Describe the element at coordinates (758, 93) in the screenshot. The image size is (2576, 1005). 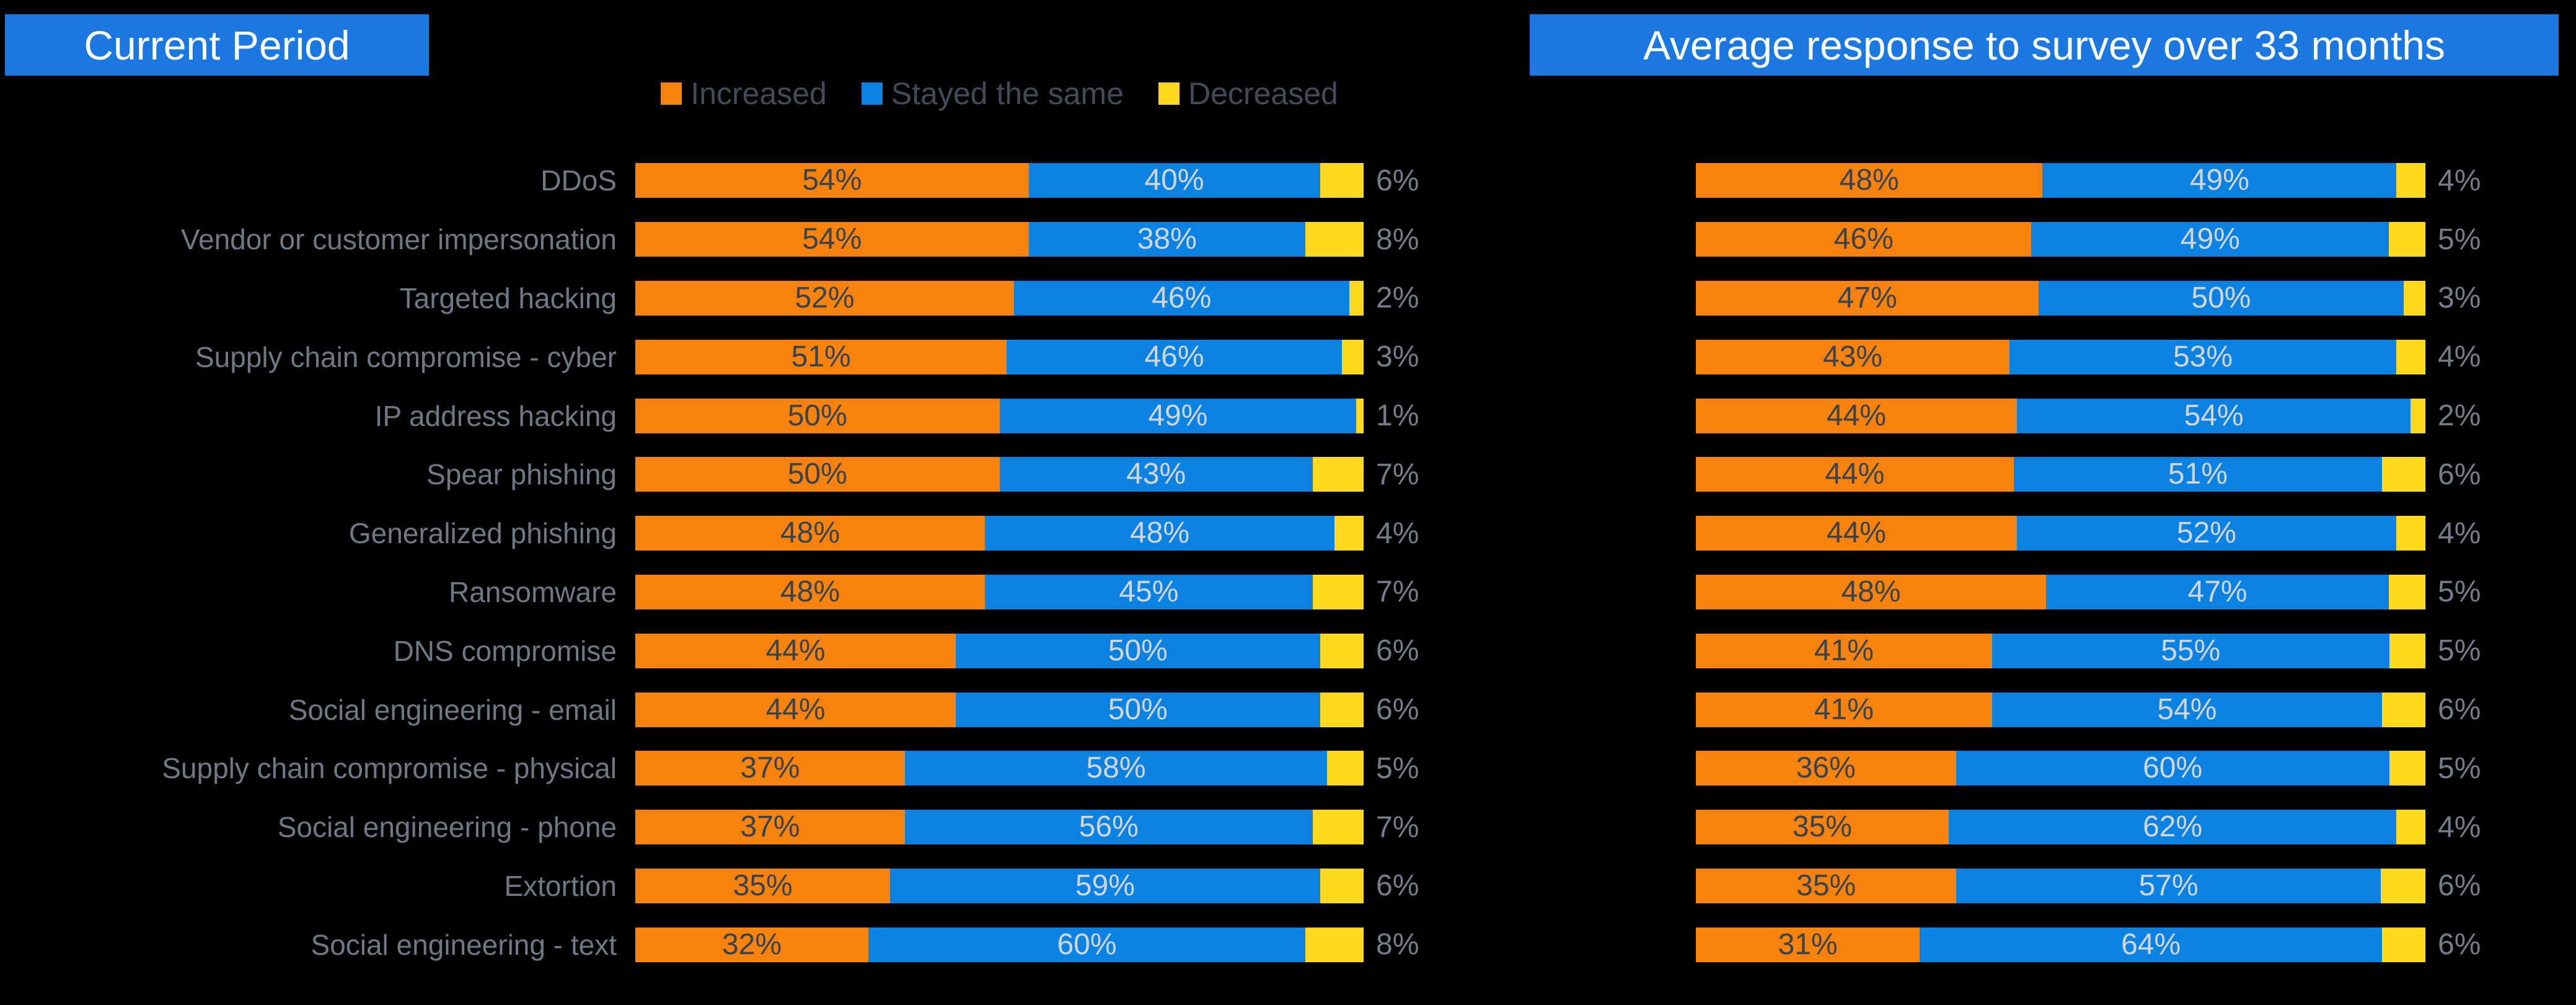
I see `legend-label-increased: Increased` at that location.